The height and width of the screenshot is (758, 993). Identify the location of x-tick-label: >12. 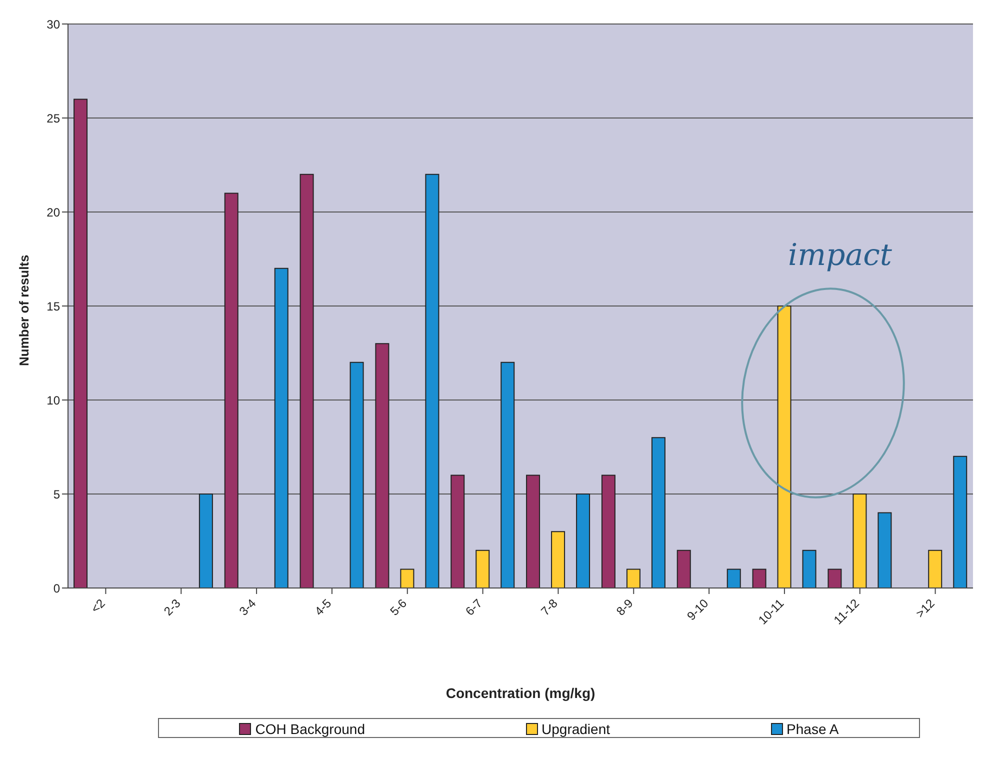
(925, 608).